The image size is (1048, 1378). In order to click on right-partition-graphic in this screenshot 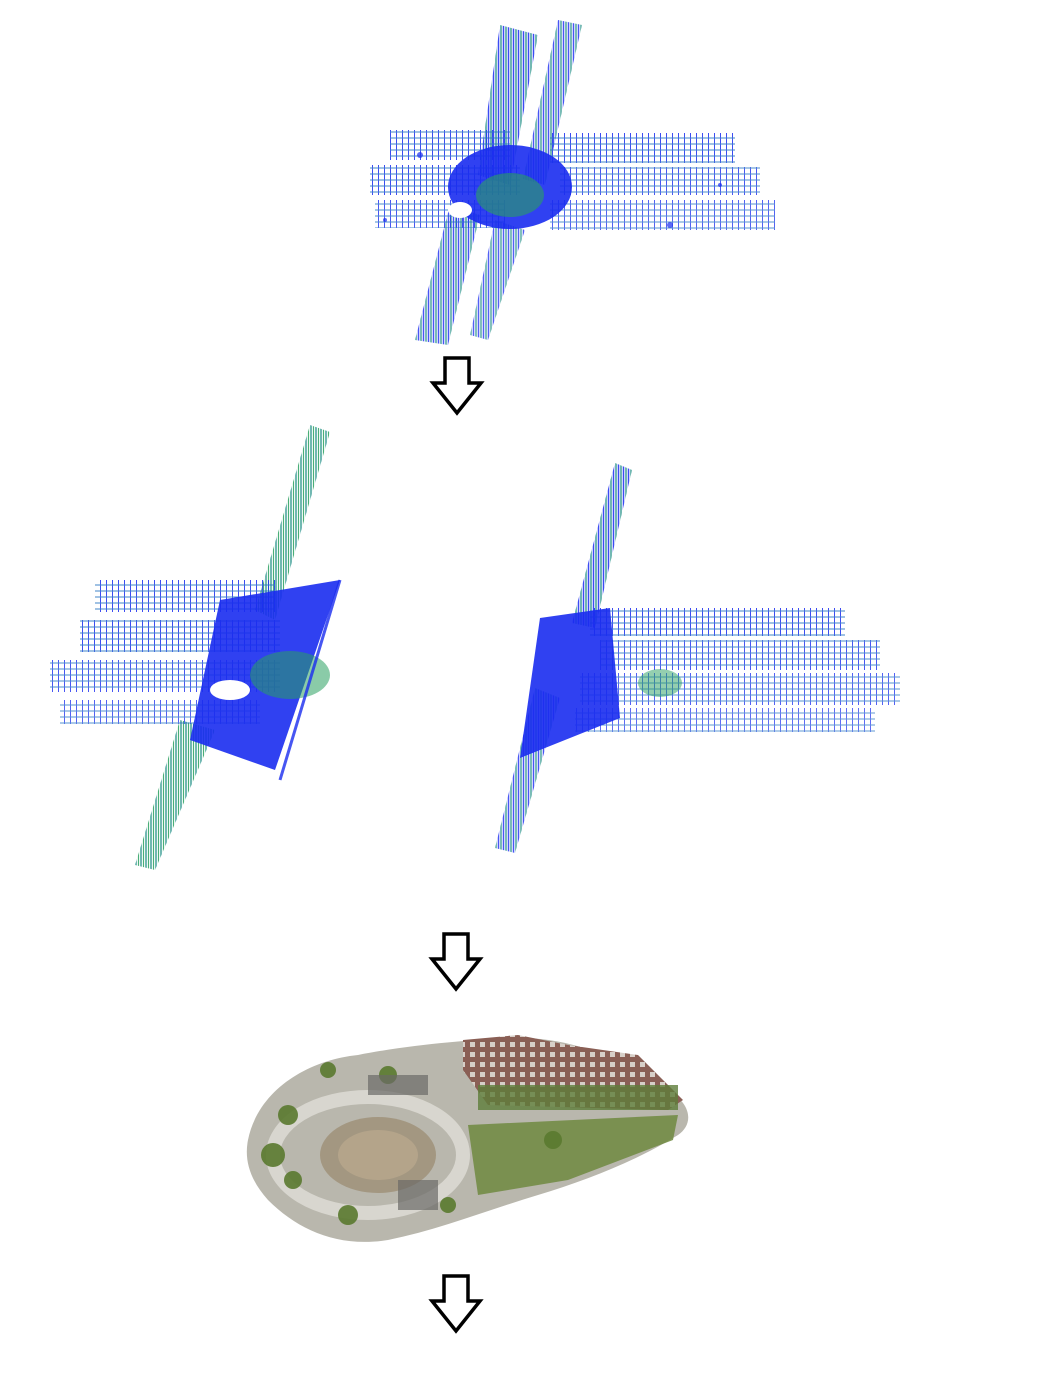, I will do `click(697, 658)`.